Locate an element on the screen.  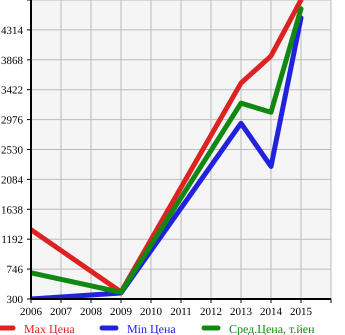
x-tick-label: 2011 is located at coordinates (181, 312).